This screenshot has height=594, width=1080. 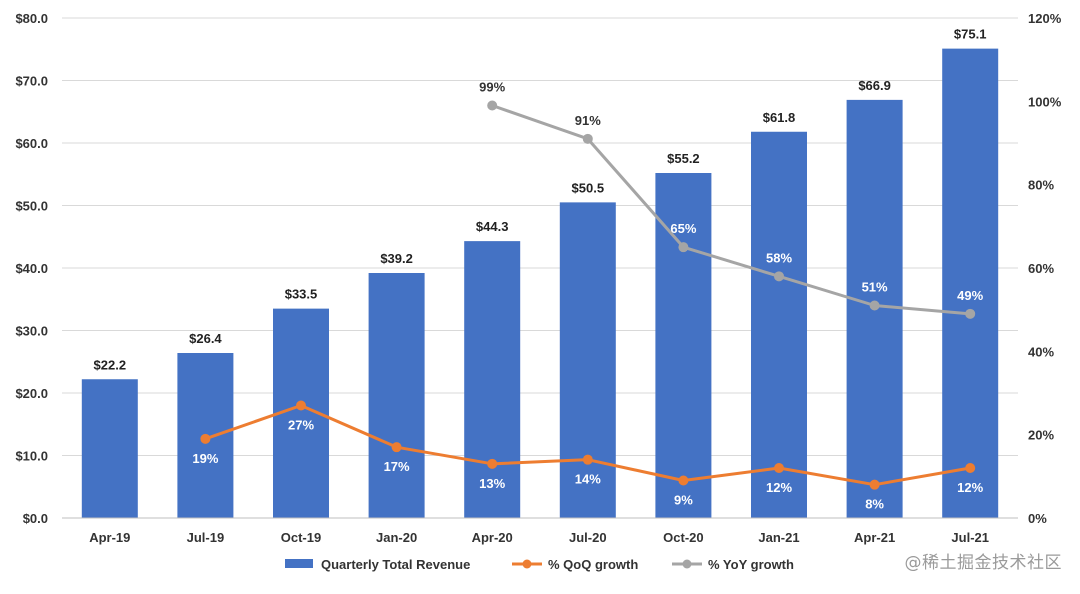 I want to click on legend-qoq: % QoQ growth, so click(x=575, y=564).